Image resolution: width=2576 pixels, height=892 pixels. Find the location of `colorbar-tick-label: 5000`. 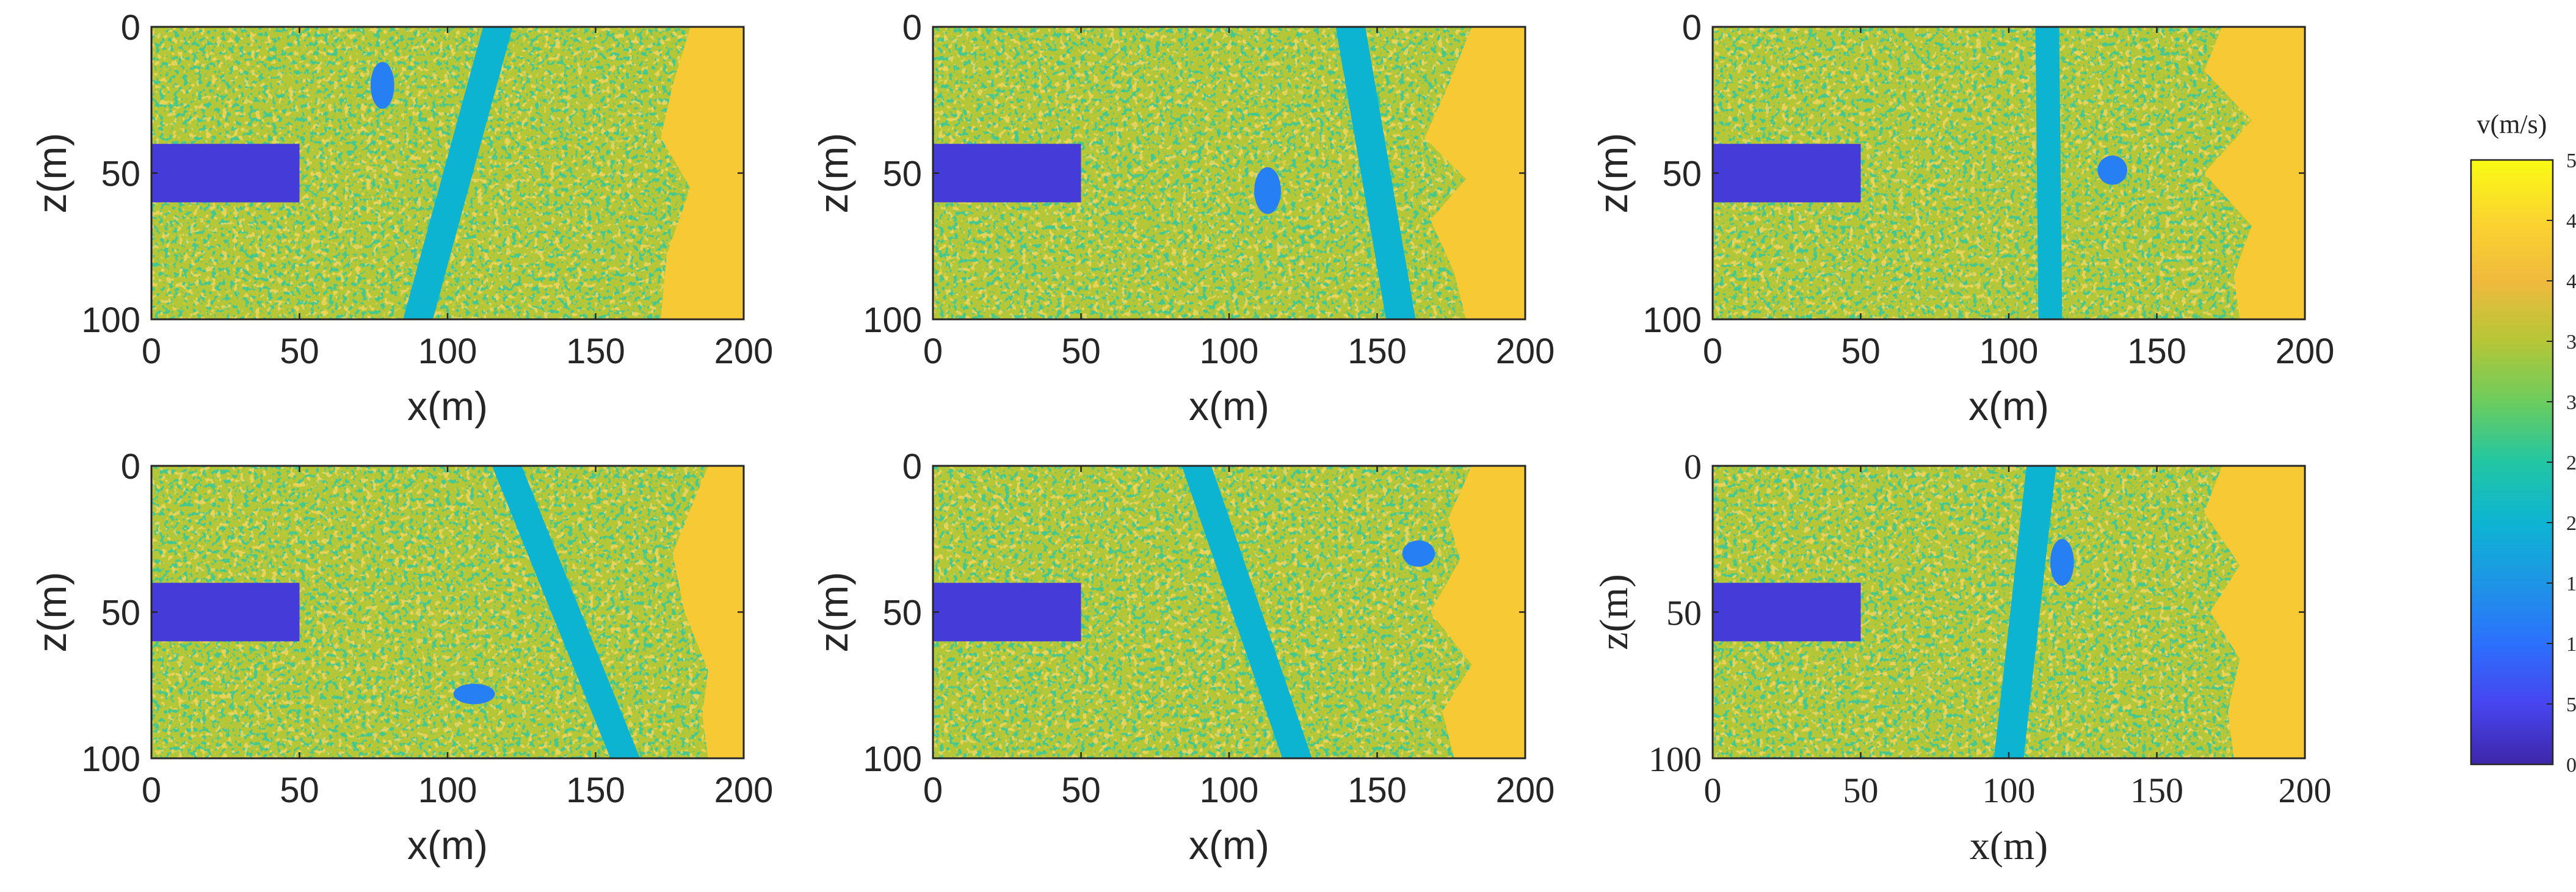

colorbar-tick-label: 5000 is located at coordinates (2571, 161).